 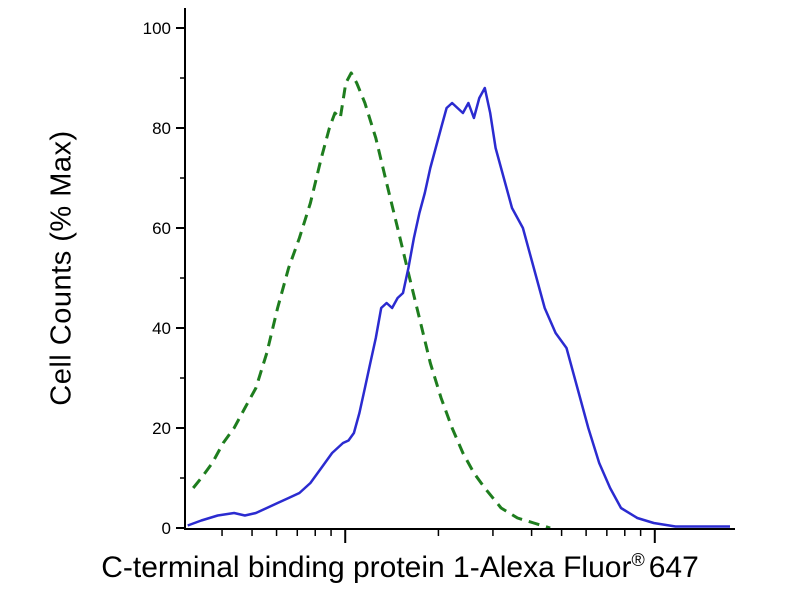 I want to click on y-tick-label: 40, so click(x=161, y=328).